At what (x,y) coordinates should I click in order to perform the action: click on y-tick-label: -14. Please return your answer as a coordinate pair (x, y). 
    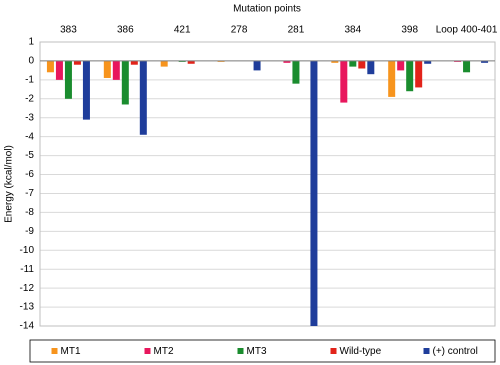
    Looking at the image, I should click on (27, 326).